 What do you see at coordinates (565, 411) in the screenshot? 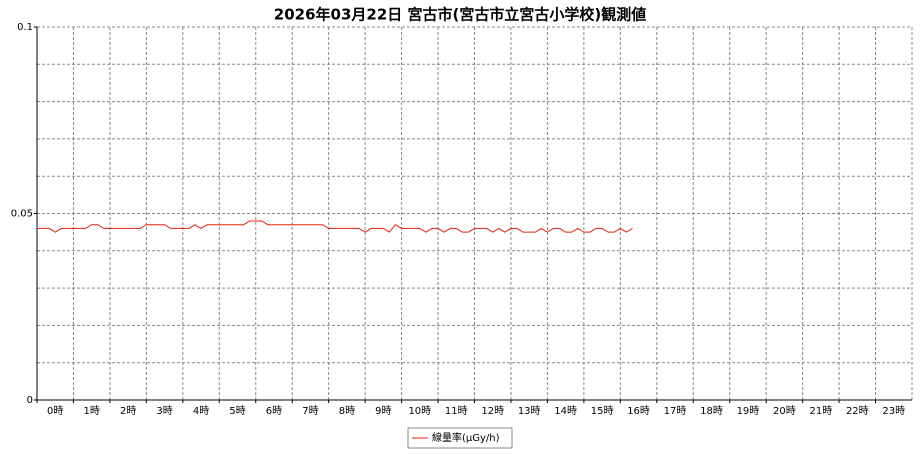
I see `x-tick-label: 14時` at bounding box center [565, 411].